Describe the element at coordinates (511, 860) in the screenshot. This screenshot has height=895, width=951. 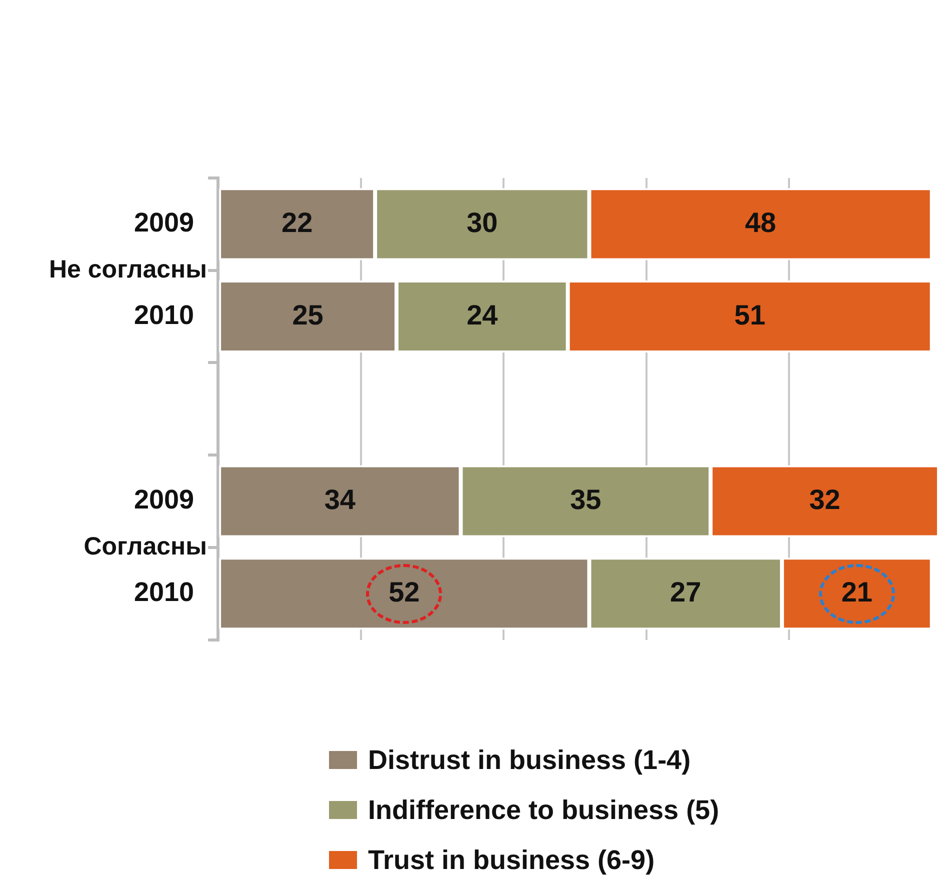
I see `legend-label: Trust in business (6-9)` at that location.